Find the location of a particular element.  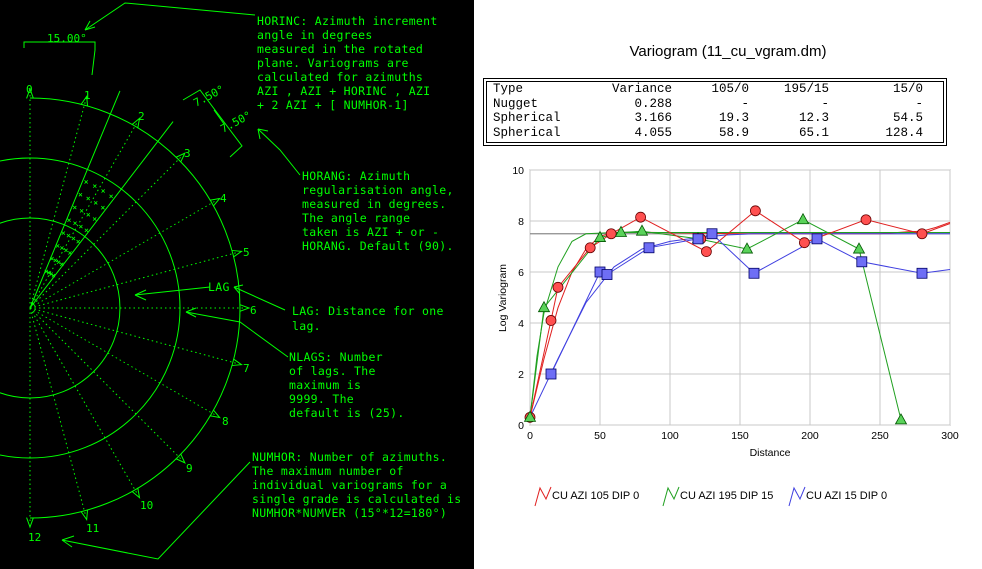

horang-label-2: 7.50° is located at coordinates (235, 122).